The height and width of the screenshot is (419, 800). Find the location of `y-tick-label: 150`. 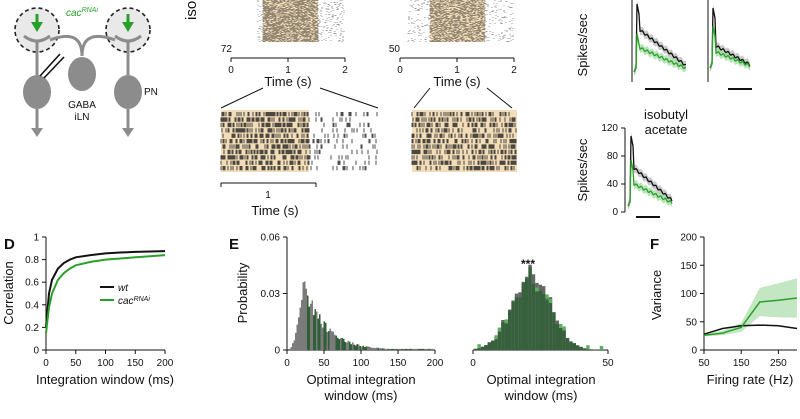

y-tick-label: 150 is located at coordinates (688, 266).